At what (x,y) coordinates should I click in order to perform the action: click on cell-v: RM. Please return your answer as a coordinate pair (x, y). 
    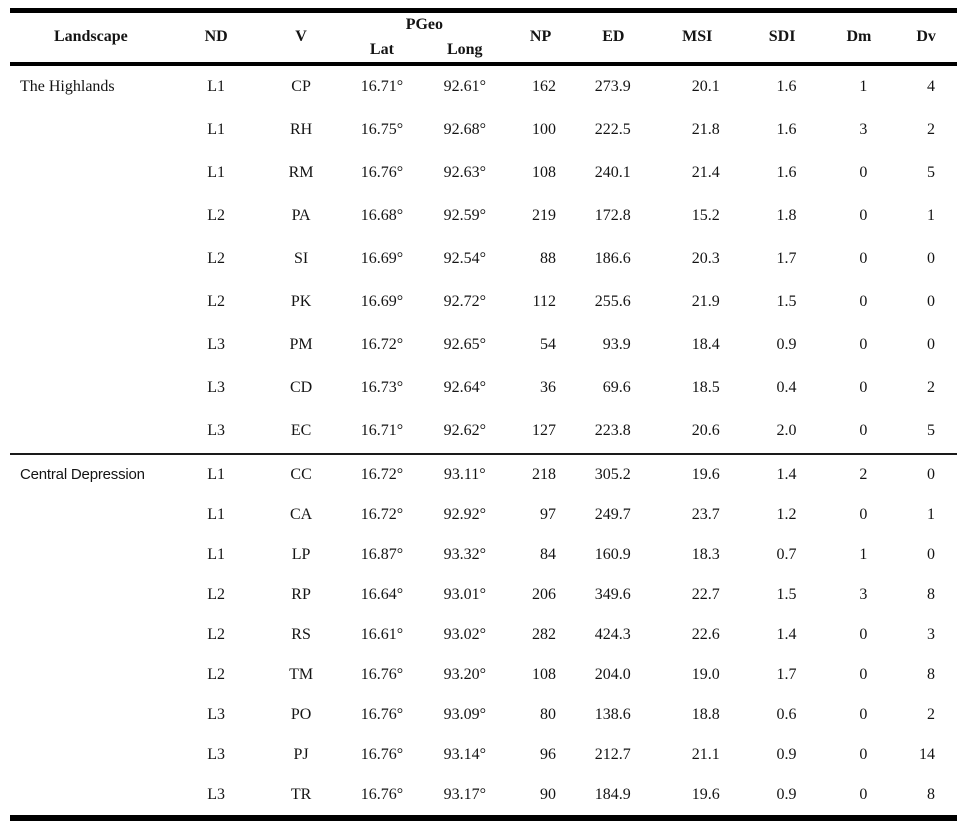
    Looking at the image, I should click on (301, 172).